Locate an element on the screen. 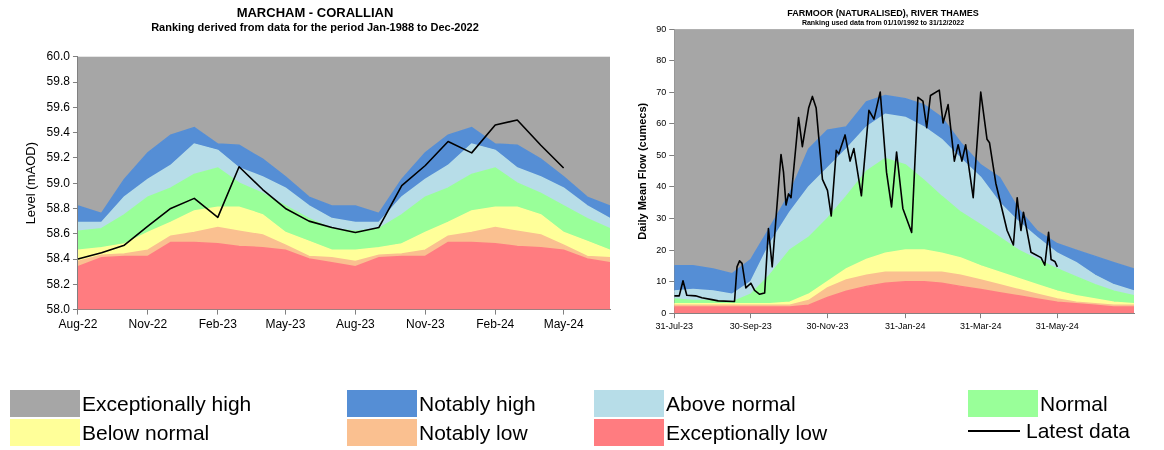 The width and height of the screenshot is (1164, 450). x-tick-label: 30-Nov-23 is located at coordinates (827, 326).